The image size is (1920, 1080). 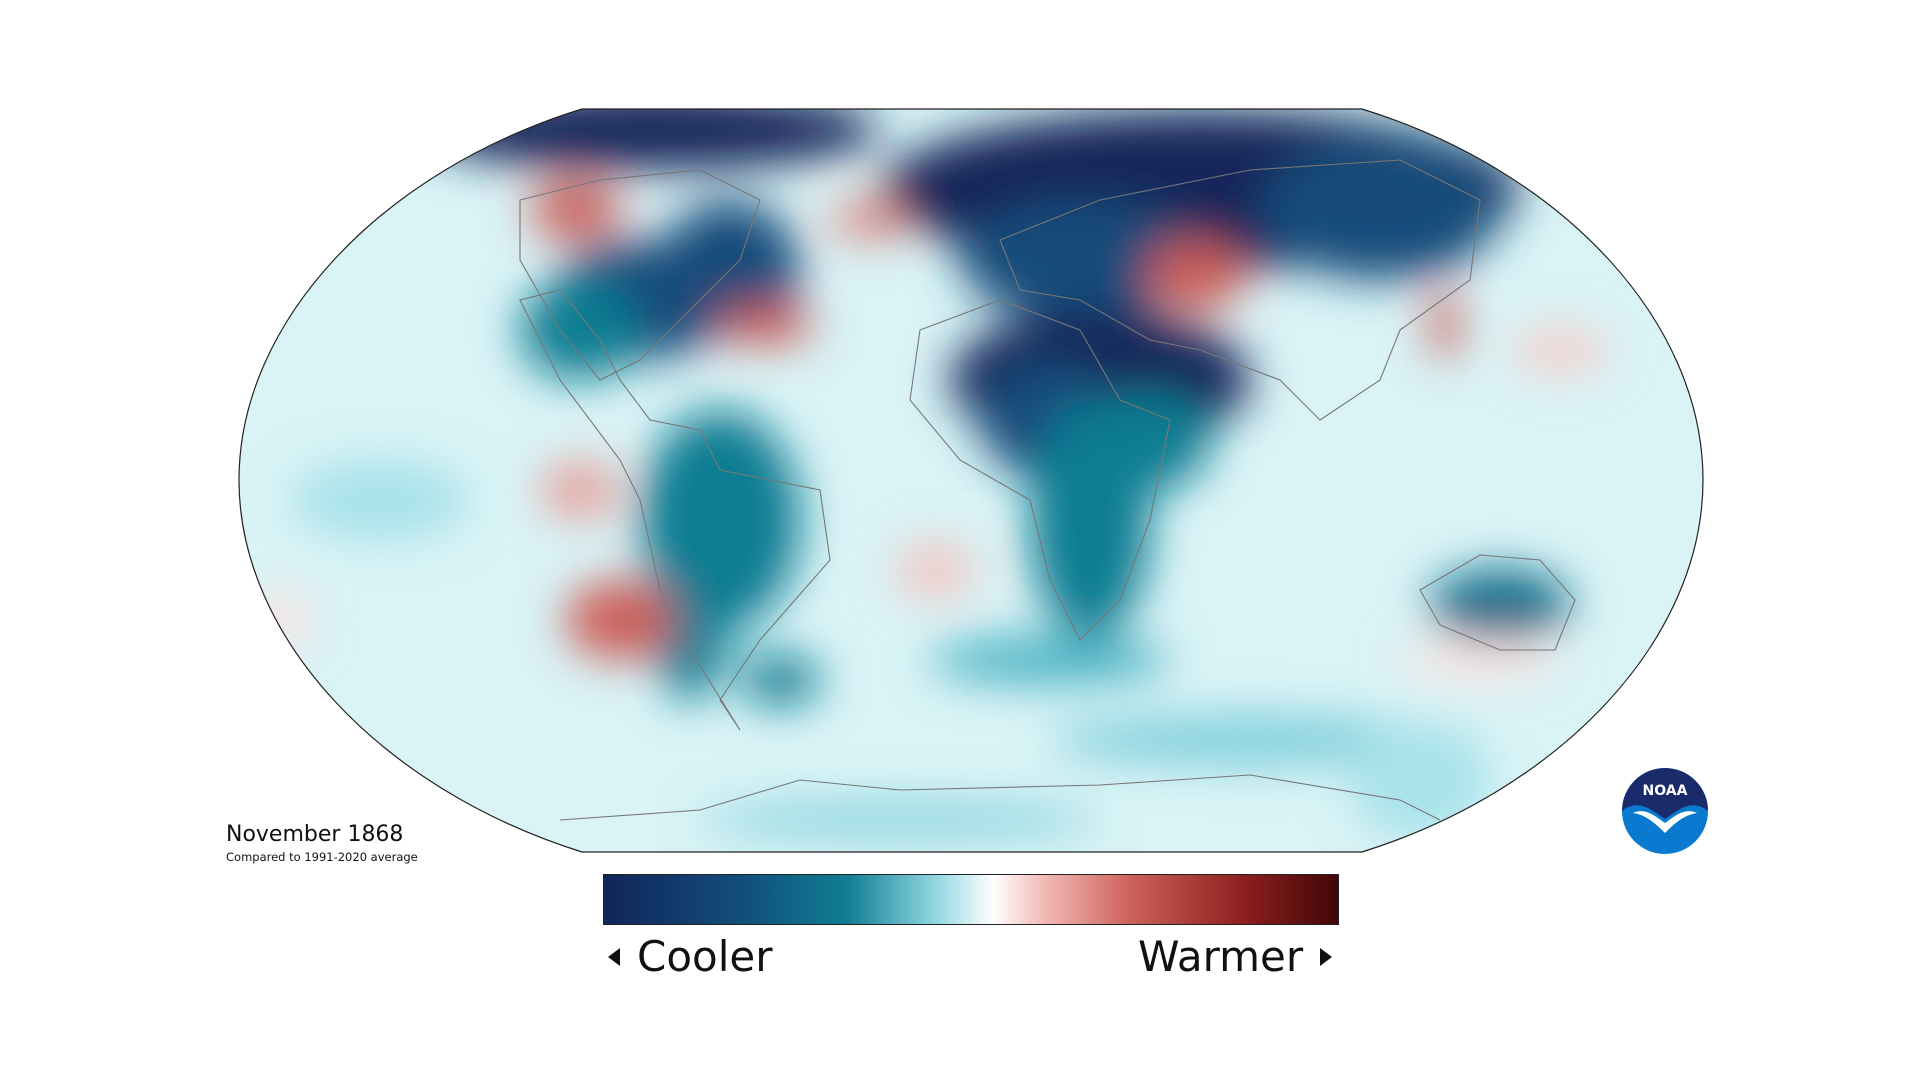 What do you see at coordinates (614, 957) in the screenshot?
I see `left-arrow-icon` at bounding box center [614, 957].